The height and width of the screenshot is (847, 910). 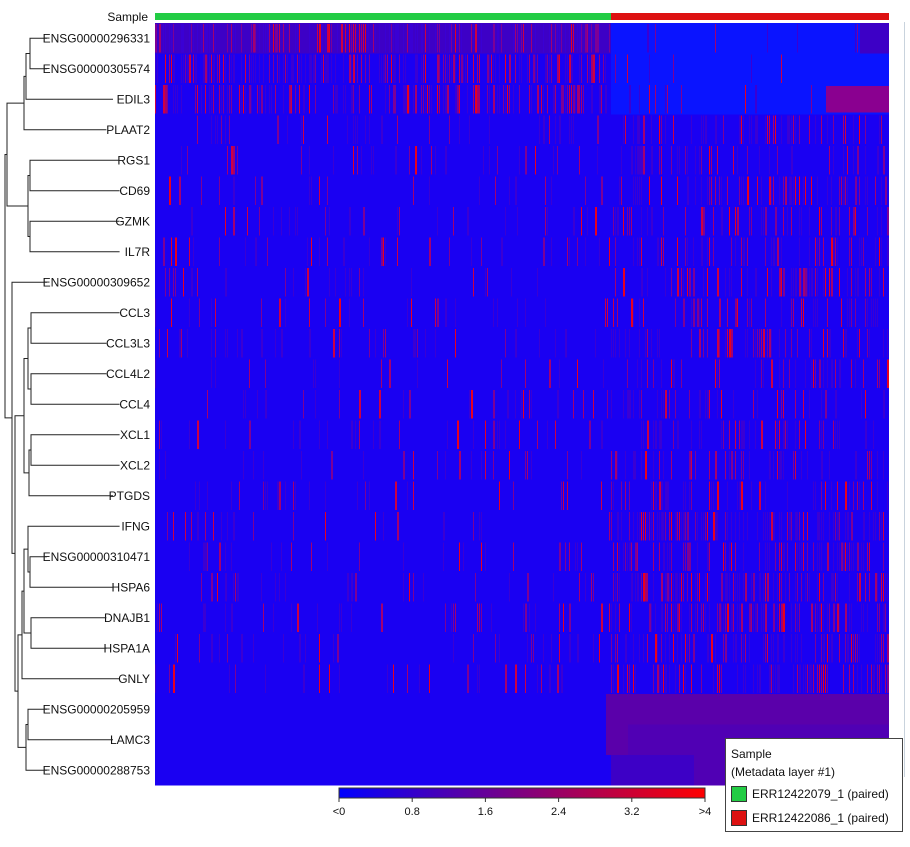 I want to click on vertical-scrollbar, so click(x=907, y=399).